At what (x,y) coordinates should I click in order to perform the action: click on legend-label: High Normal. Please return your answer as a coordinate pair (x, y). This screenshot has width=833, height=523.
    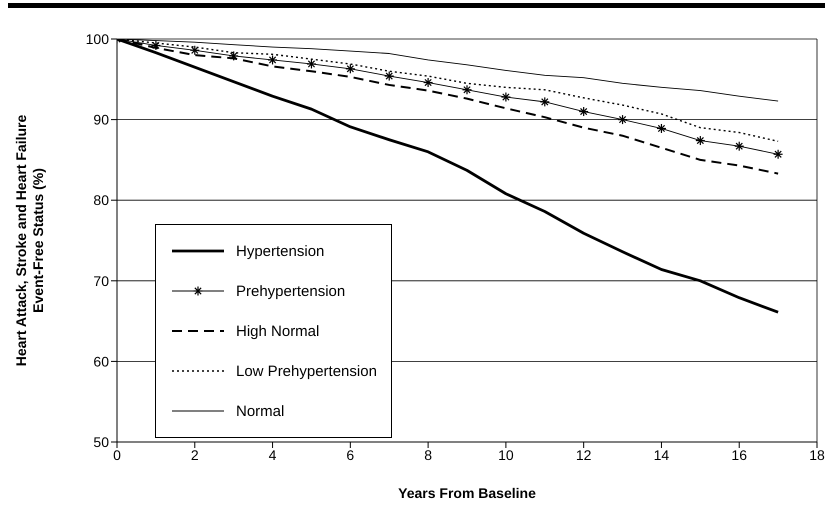
    Looking at the image, I should click on (278, 331).